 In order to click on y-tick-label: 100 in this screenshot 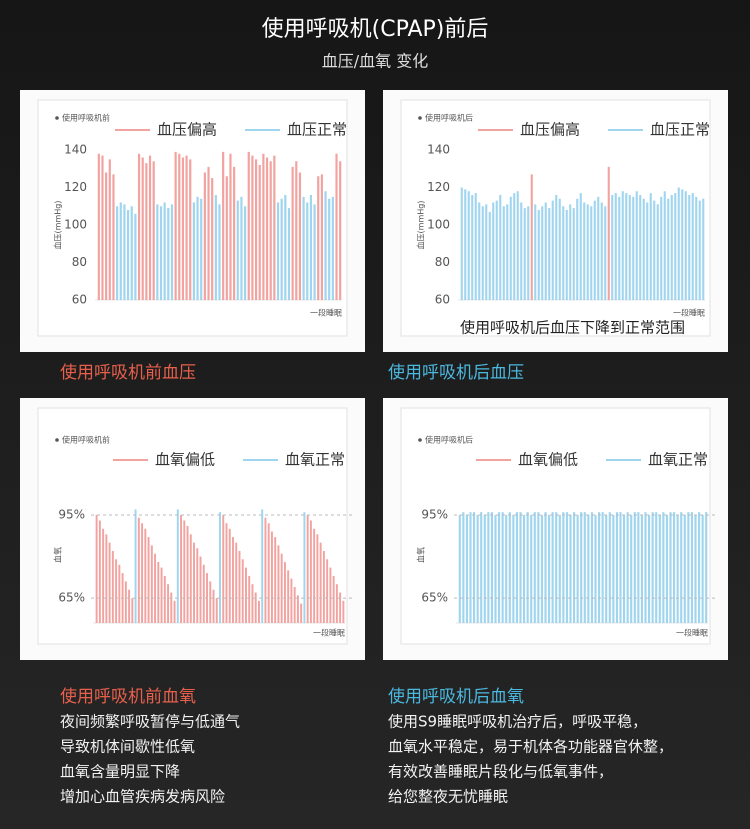, I will do `click(438, 225)`.